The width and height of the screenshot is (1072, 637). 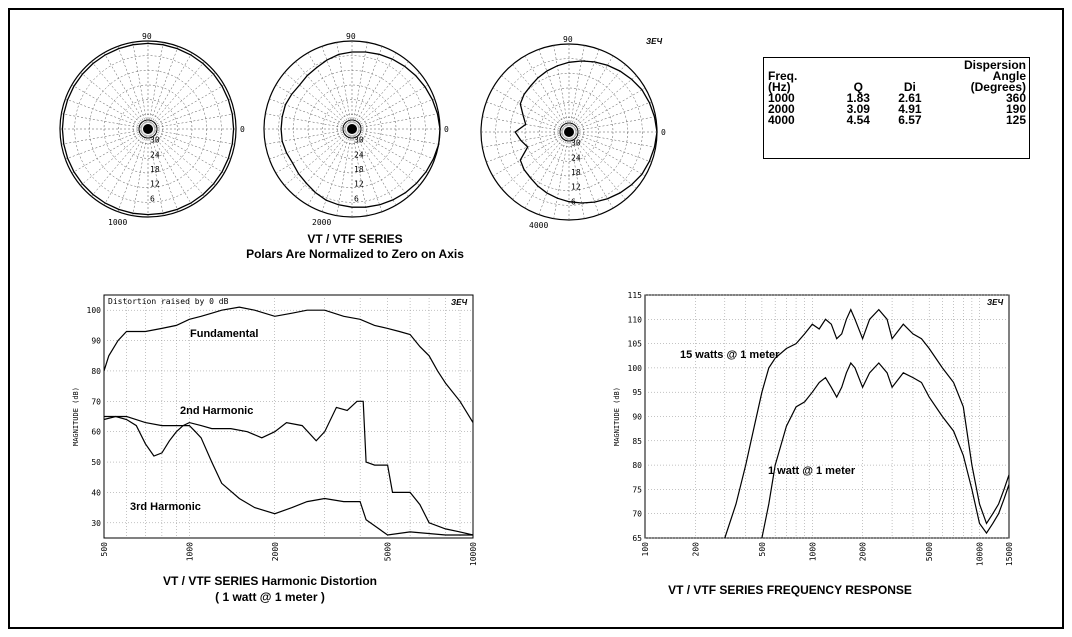 What do you see at coordinates (155, 140) in the screenshot?
I see `polar-ring-label: 30` at bounding box center [155, 140].